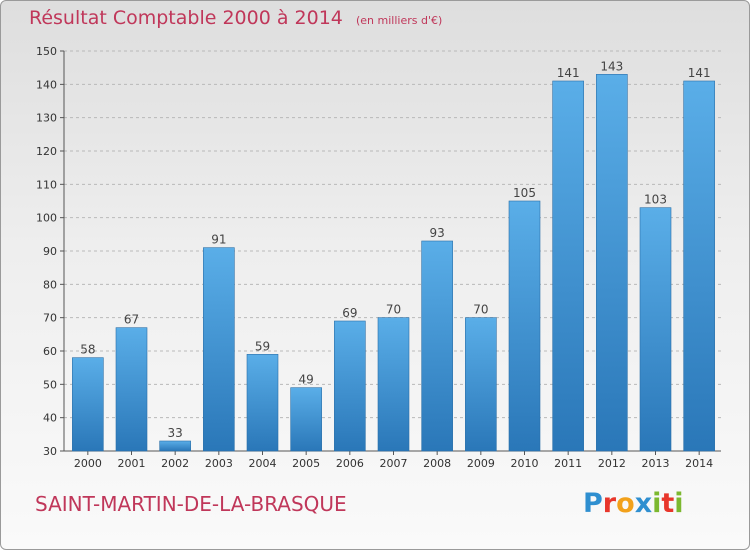 Image resolution: width=750 pixels, height=550 pixels. Describe the element at coordinates (699, 266) in the screenshot. I see `bar-2014` at that location.